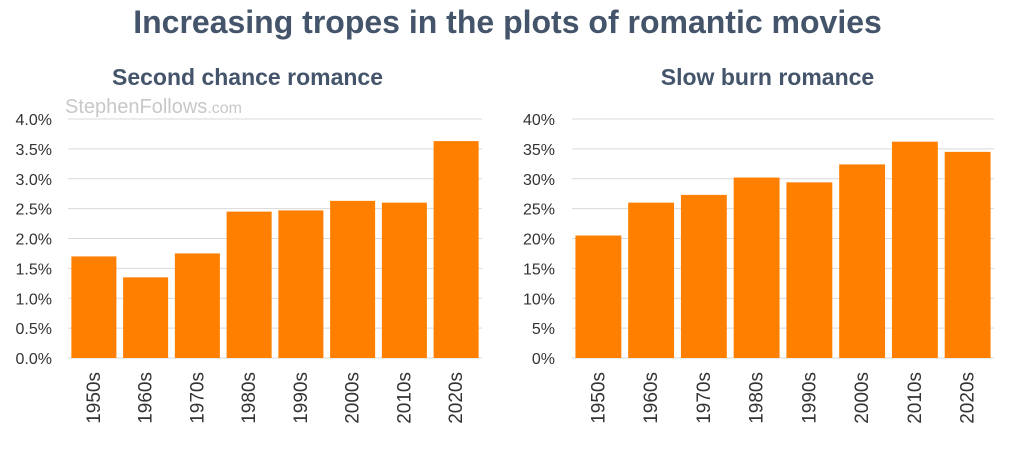 This screenshot has height=453, width=1015. I want to click on y-tick-label: 20%, so click(539, 240).